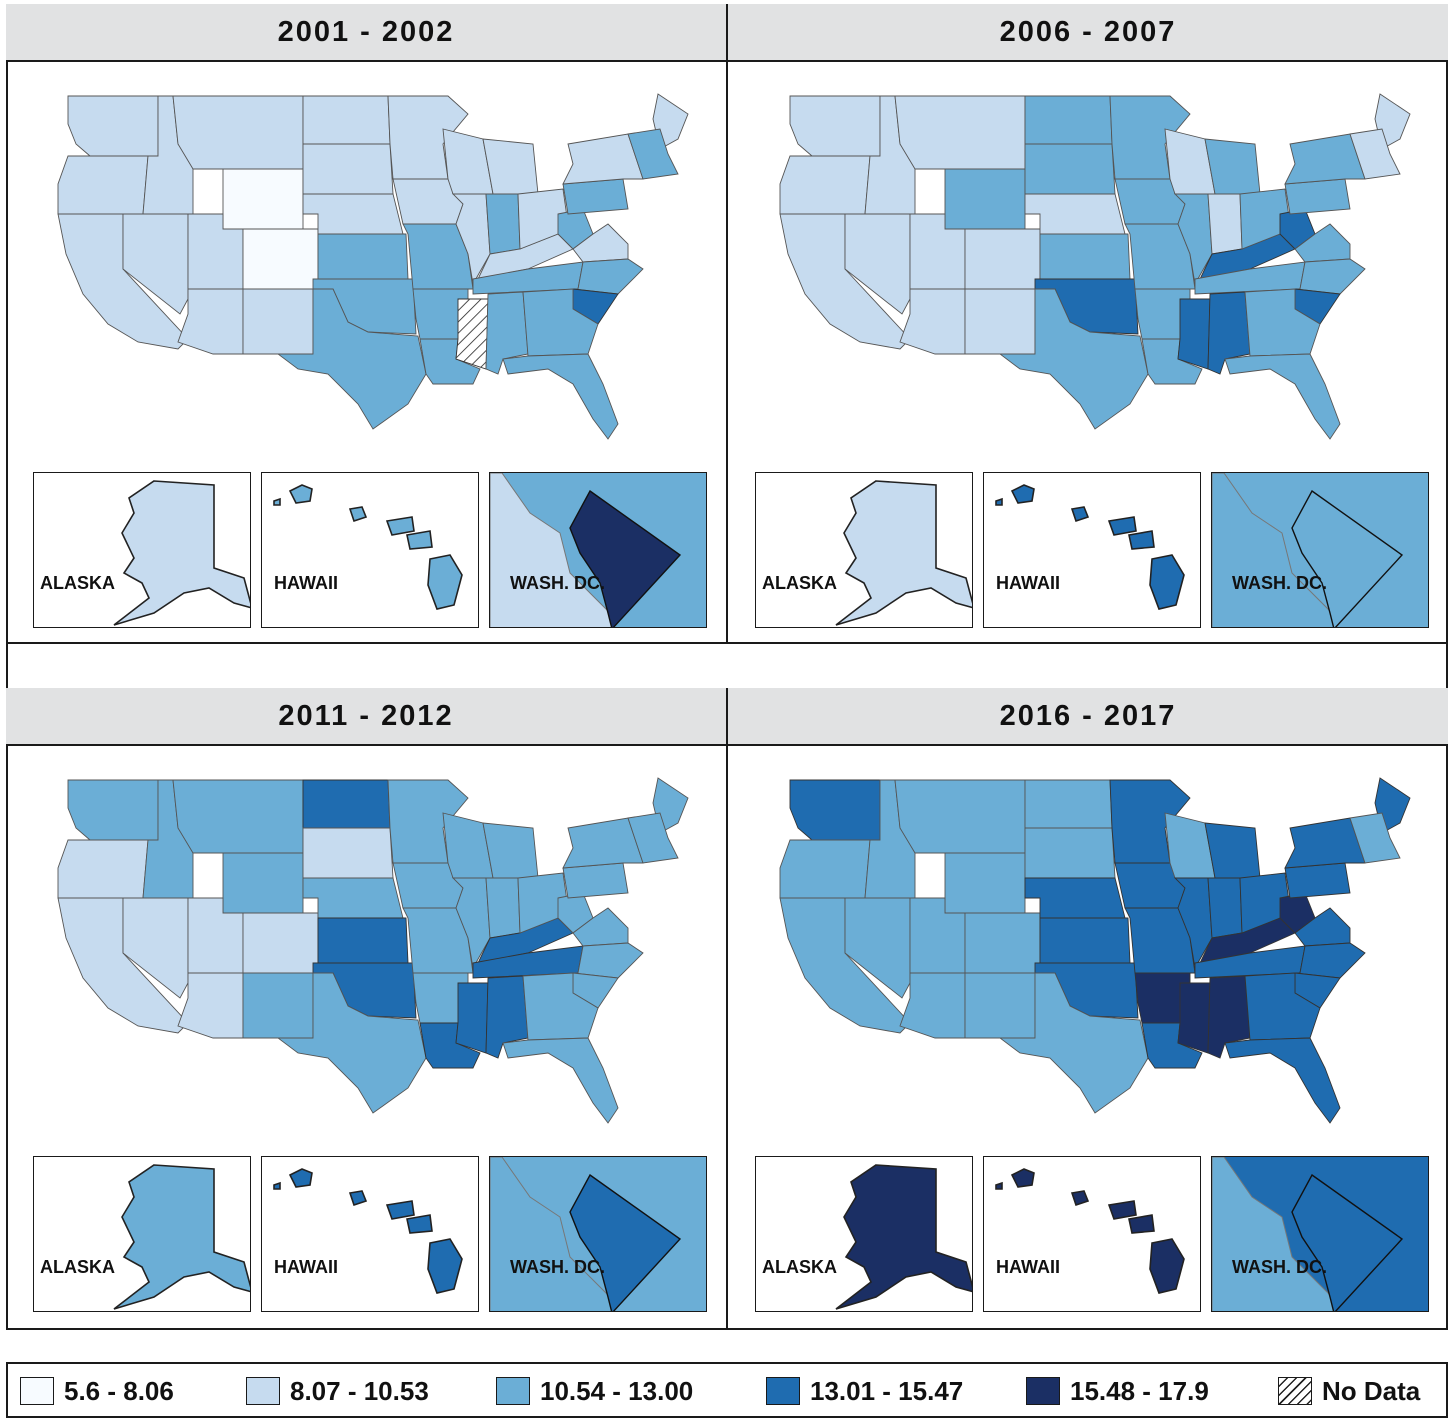 Image resolution: width=1456 pixels, height=1422 pixels. I want to click on panel-title: 2016 - 2017, so click(1088, 717).